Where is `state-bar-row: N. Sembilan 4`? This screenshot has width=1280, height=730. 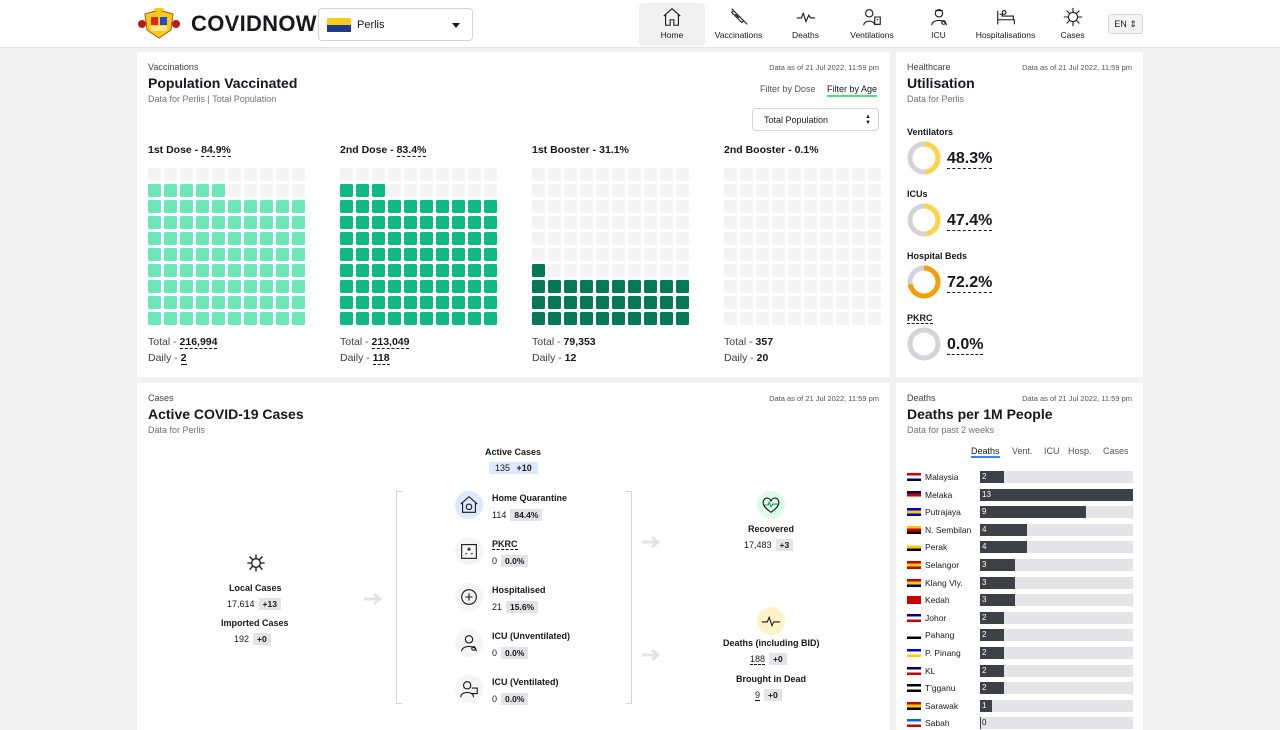 state-bar-row: N. Sembilan 4 is located at coordinates (1020, 530).